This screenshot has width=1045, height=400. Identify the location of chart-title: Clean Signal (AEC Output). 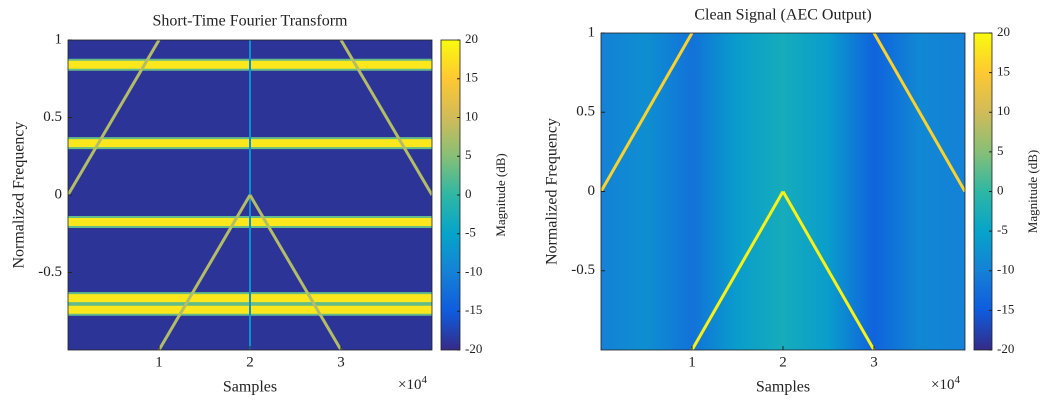
(782, 15).